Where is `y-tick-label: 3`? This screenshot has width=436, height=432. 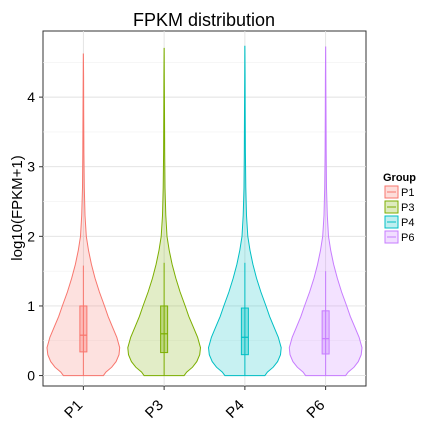
y-tick-label: 3 is located at coordinates (31, 167).